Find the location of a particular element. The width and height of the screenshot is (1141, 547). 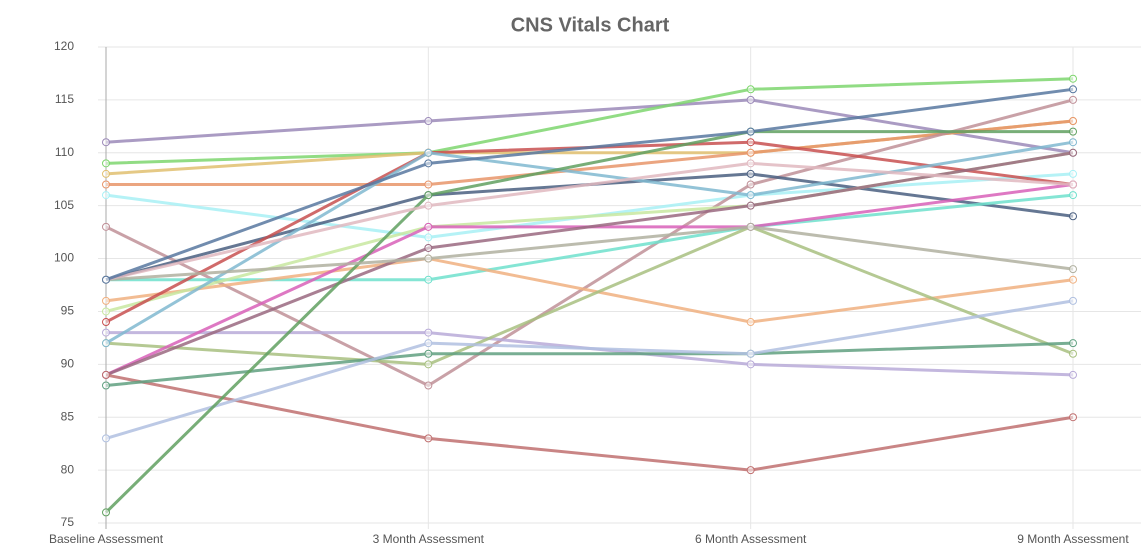

x-tick-label: 3 Month Assessment is located at coordinates (429, 539).